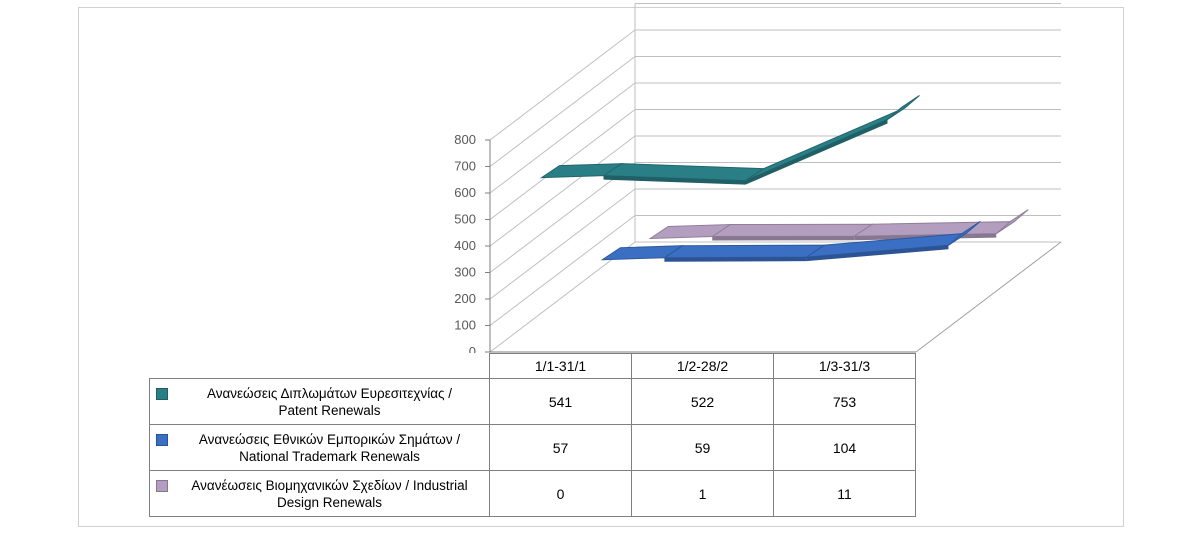  What do you see at coordinates (465, 298) in the screenshot?
I see `y-tick-label: 200` at bounding box center [465, 298].